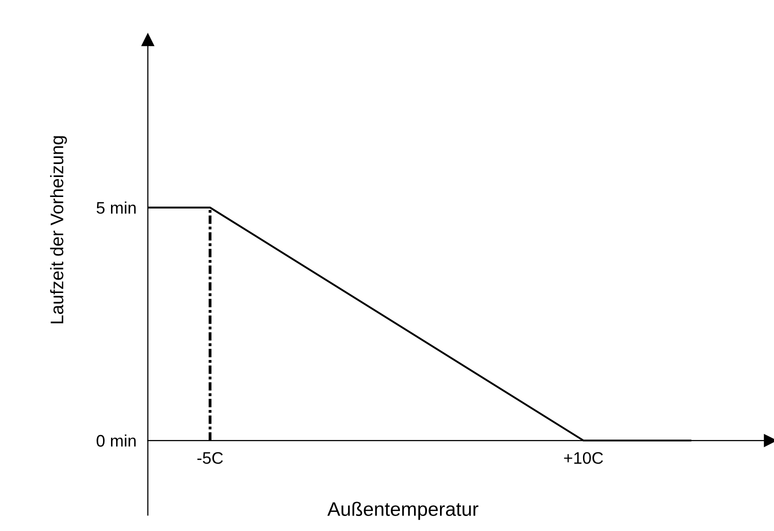 This screenshot has width=774, height=531. What do you see at coordinates (116, 440) in the screenshot?
I see `y-tick-label: 0 min` at bounding box center [116, 440].